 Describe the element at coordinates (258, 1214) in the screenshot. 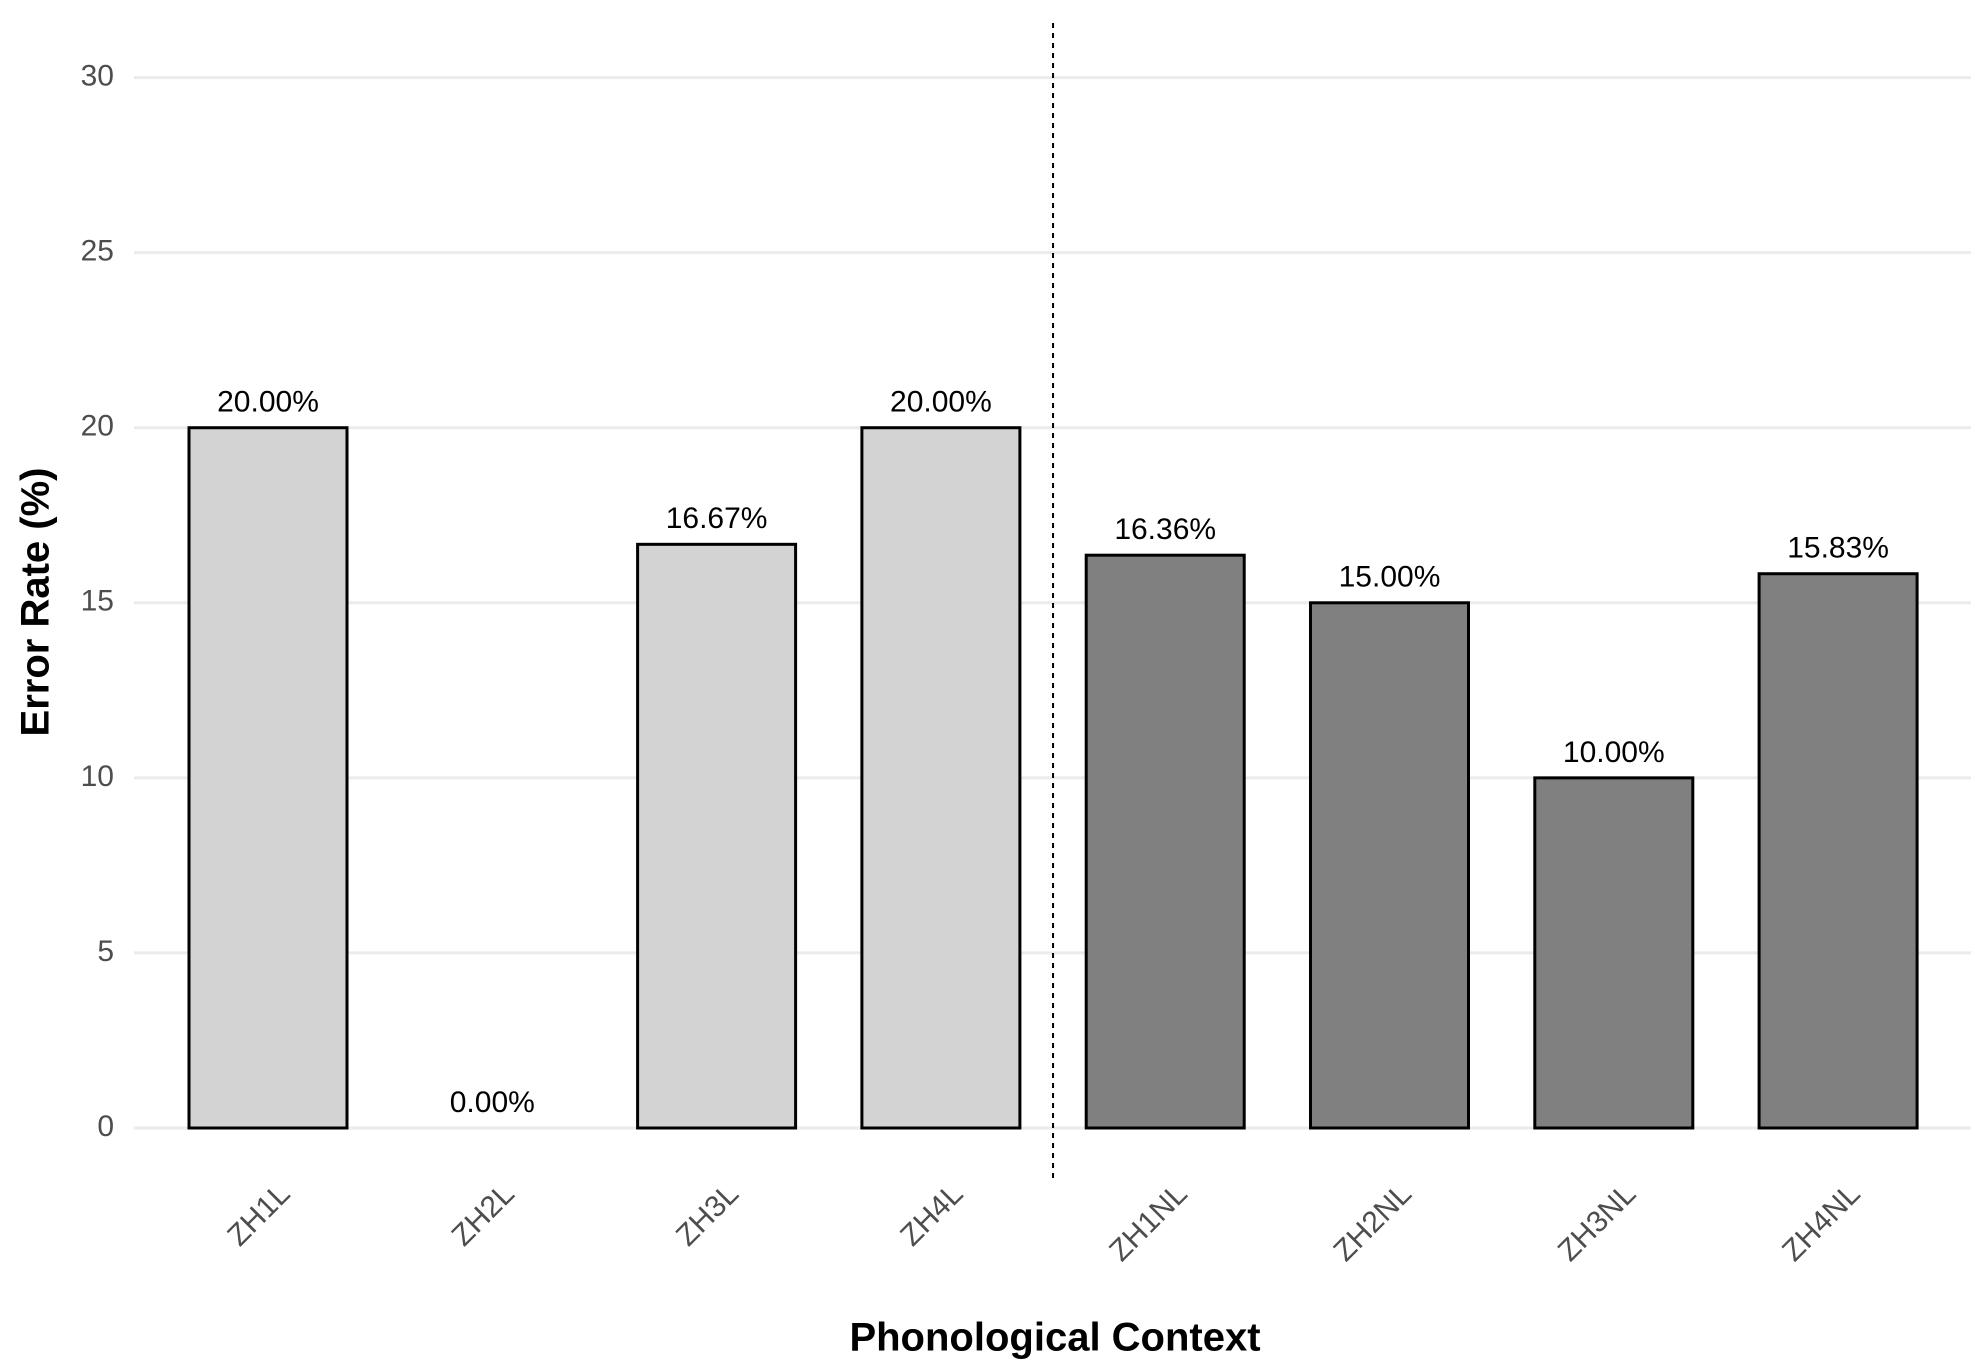

I see `x-tick-label: ZH1L` at that location.